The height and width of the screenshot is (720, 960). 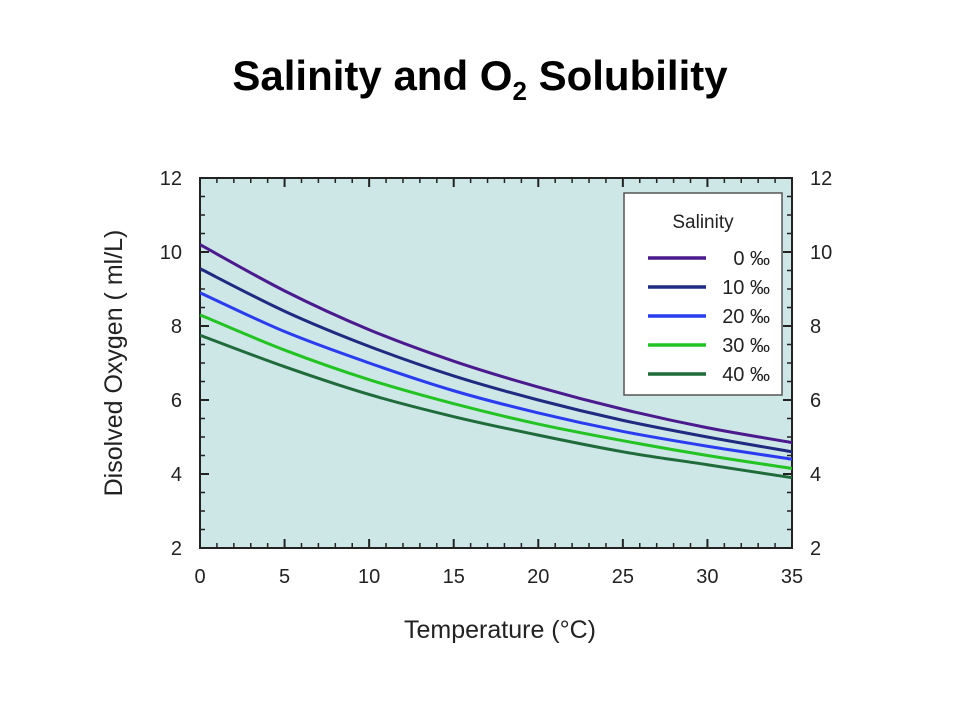 I want to click on x-axis-title: Temperature (°C), so click(x=500, y=630).